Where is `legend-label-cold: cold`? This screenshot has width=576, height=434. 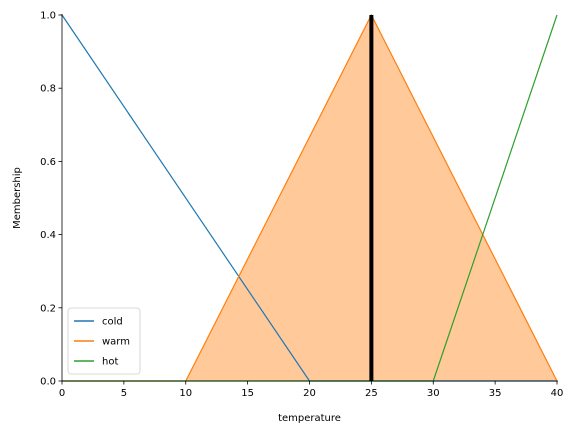
legend-label-cold: cold is located at coordinates (112, 322).